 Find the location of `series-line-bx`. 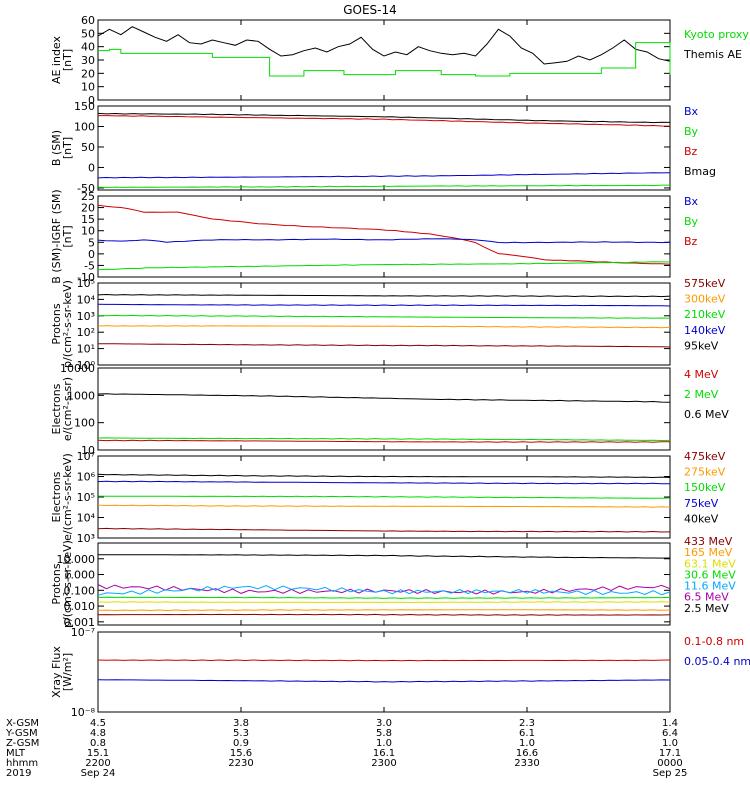

series-line-bx is located at coordinates (384, 241).